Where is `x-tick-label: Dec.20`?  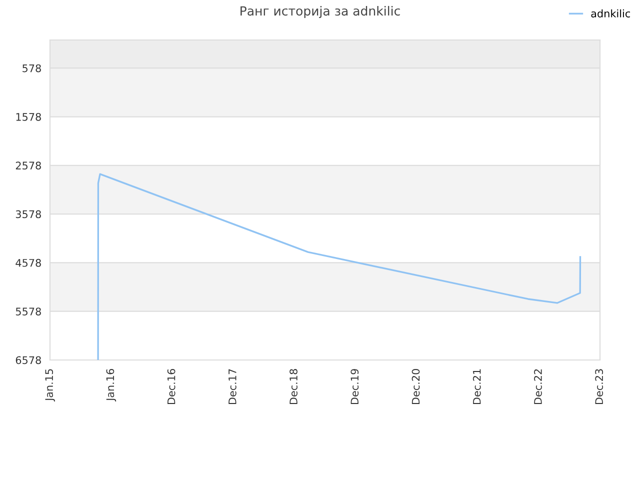
x-tick-label: Dec.20 is located at coordinates (416, 386).